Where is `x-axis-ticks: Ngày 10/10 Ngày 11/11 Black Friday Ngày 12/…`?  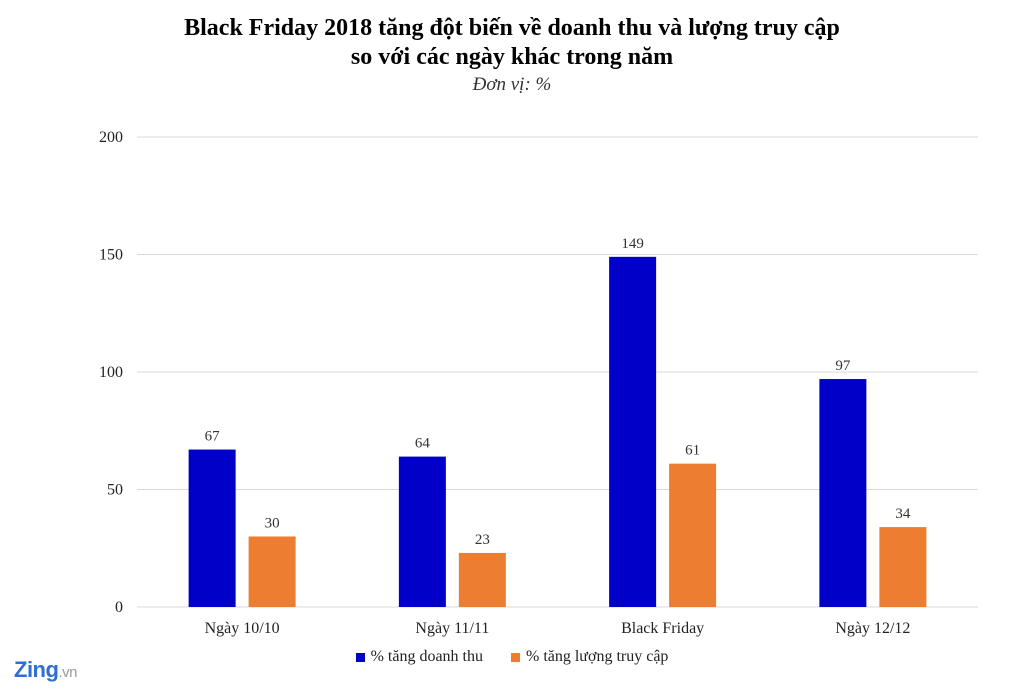 x-axis-ticks: Ngày 10/10 Ngày 11/11 Black Friday Ngày 12/… is located at coordinates (558, 628).